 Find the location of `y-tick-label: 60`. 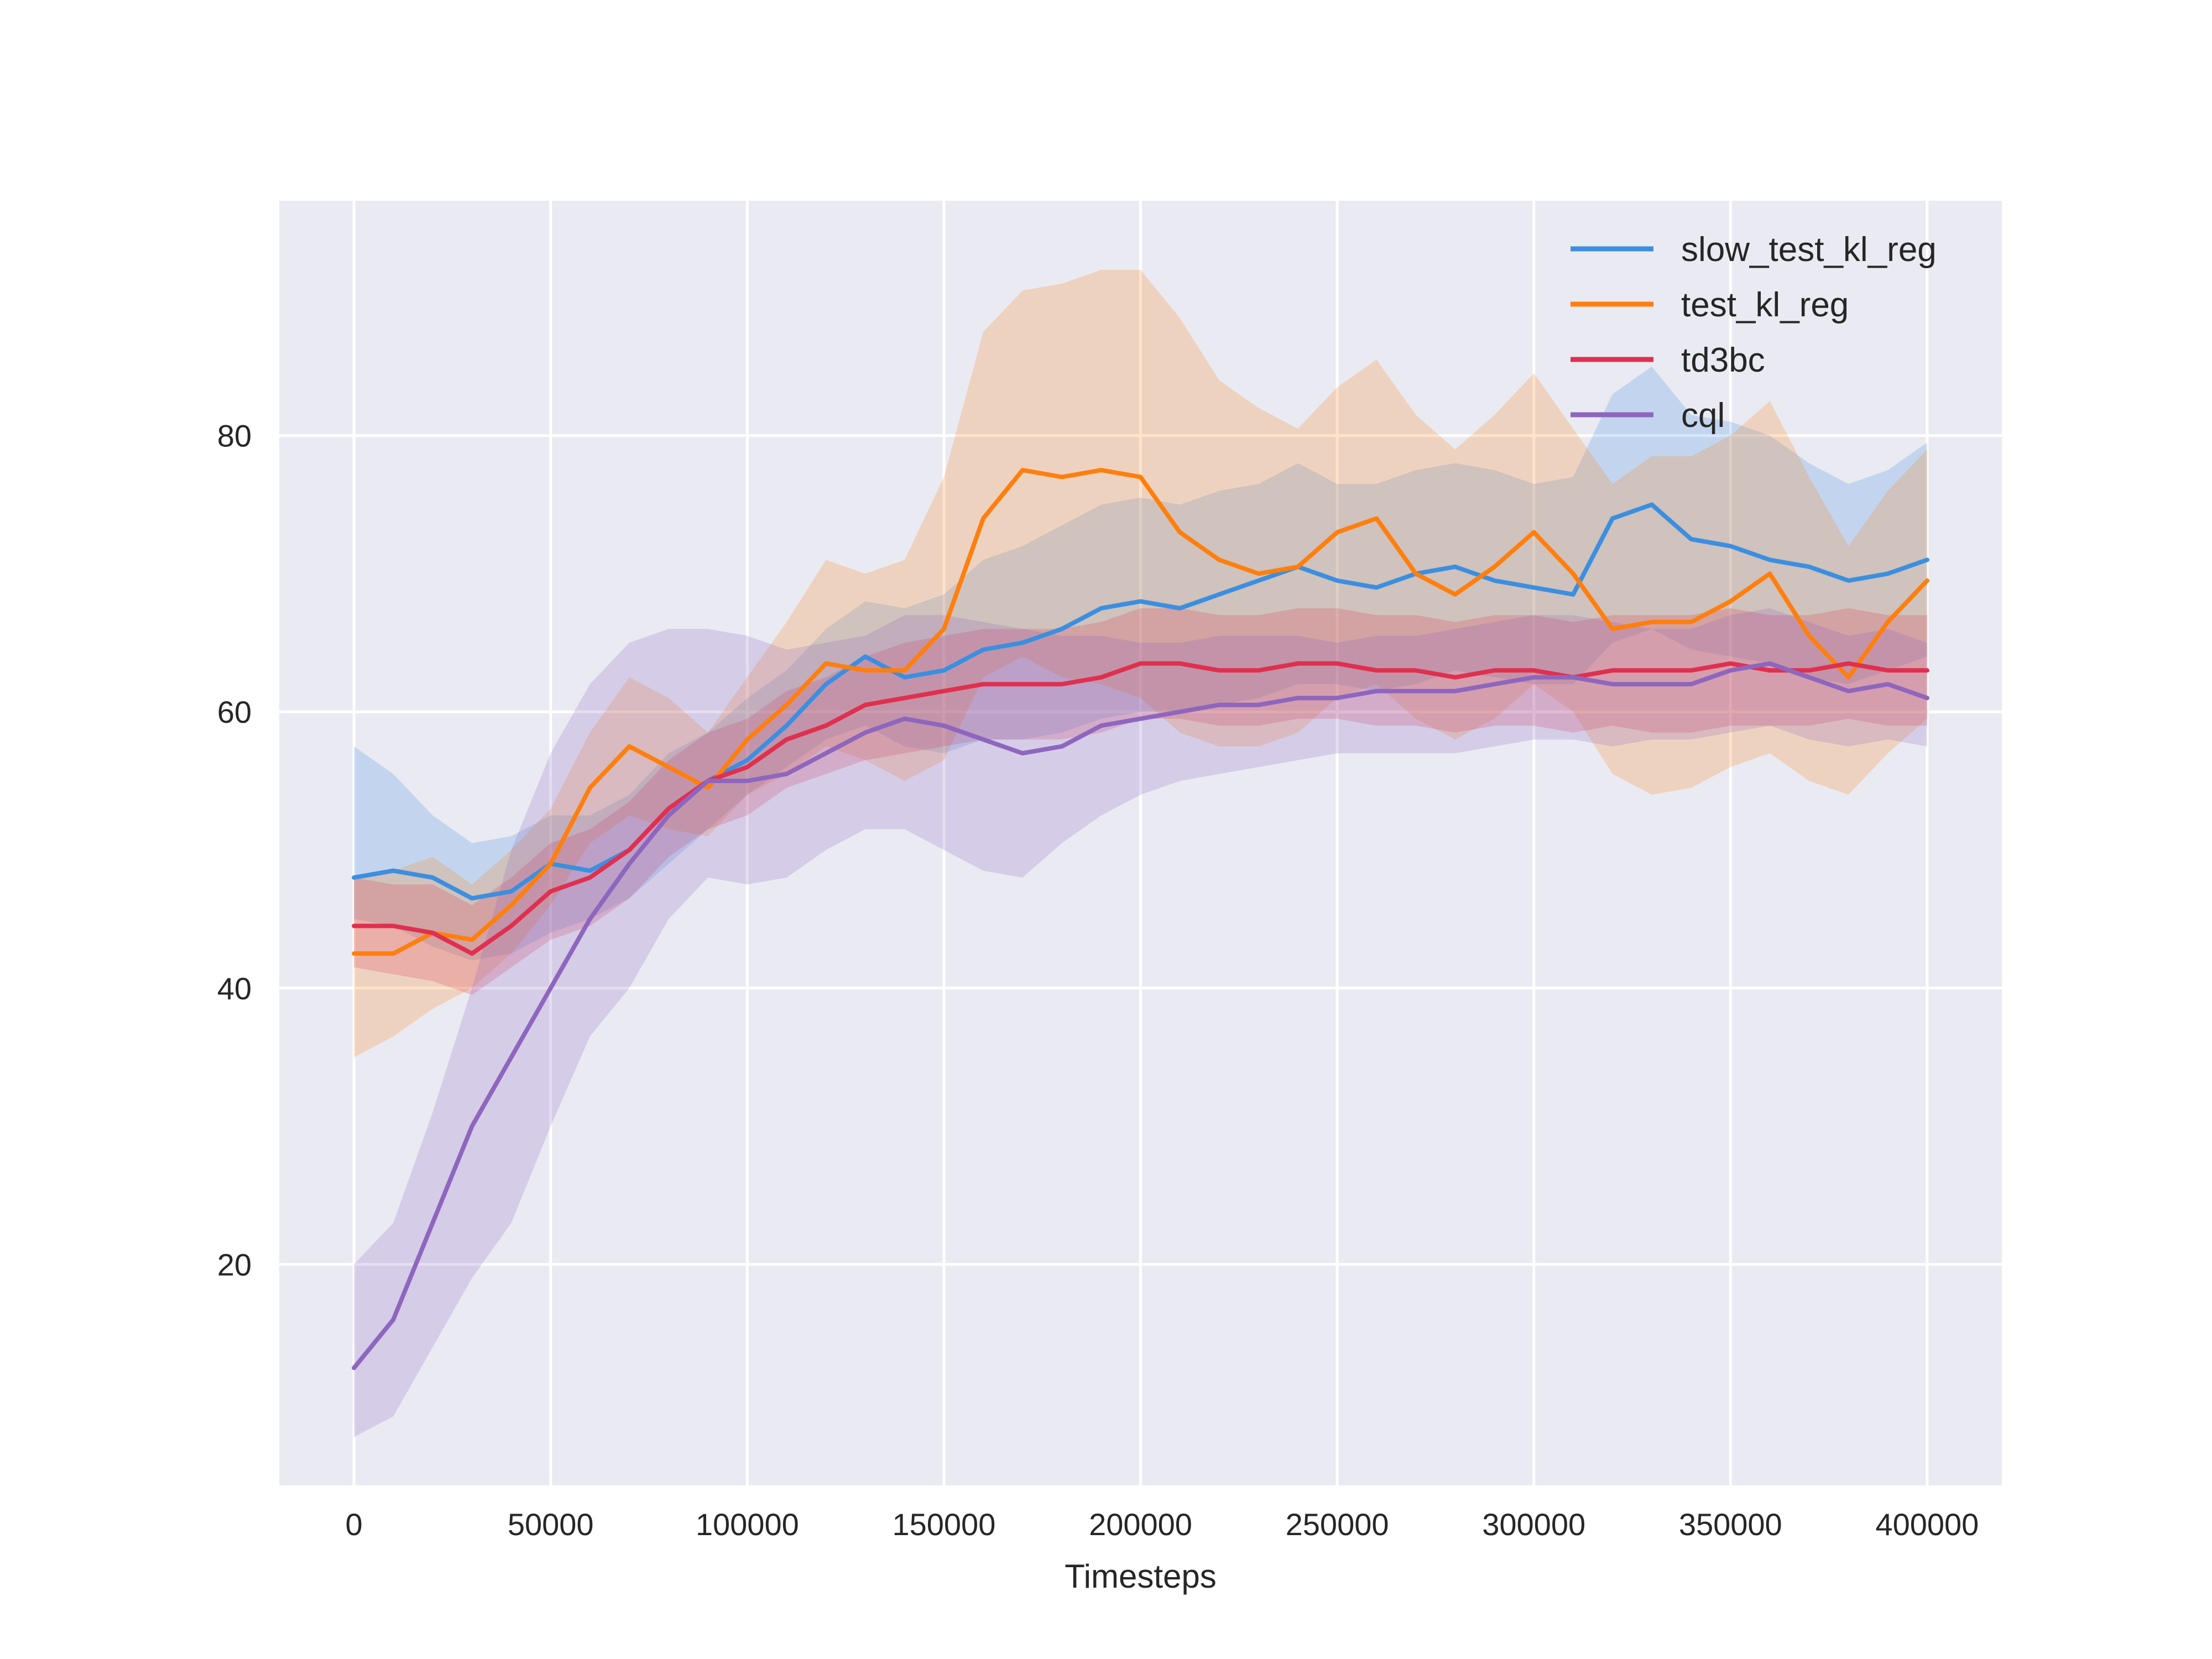

y-tick-label: 60 is located at coordinates (235, 712).